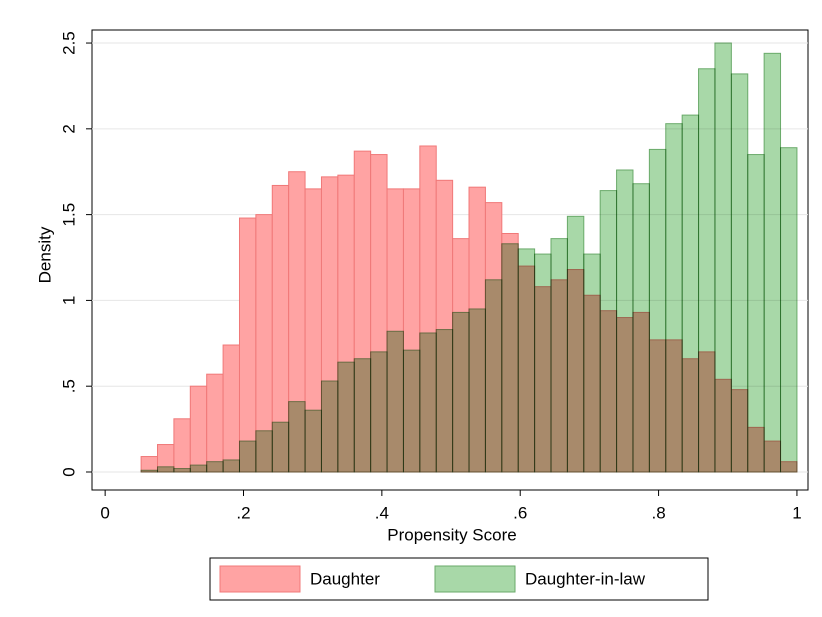  What do you see at coordinates (44, 254) in the screenshot?
I see `y-axis-title: Density` at bounding box center [44, 254].